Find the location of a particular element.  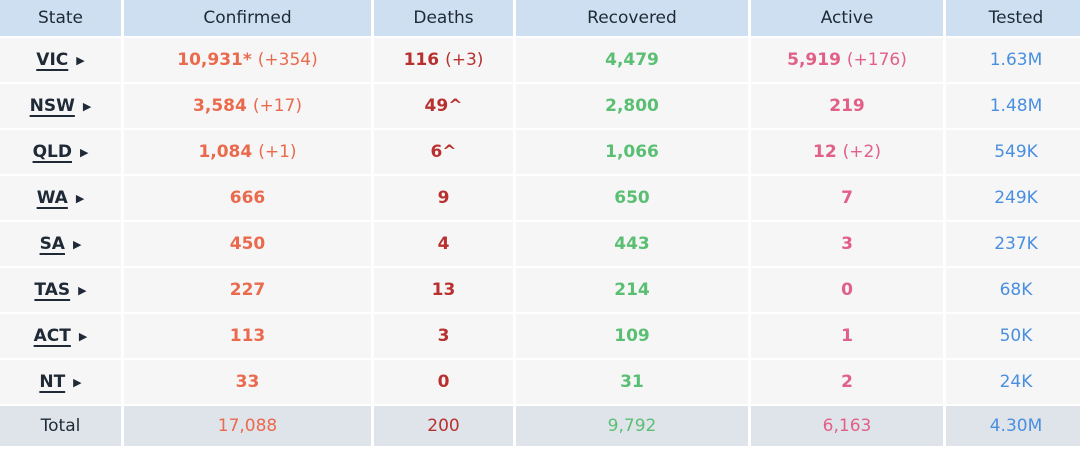

state-link: NT is located at coordinates (52, 382).